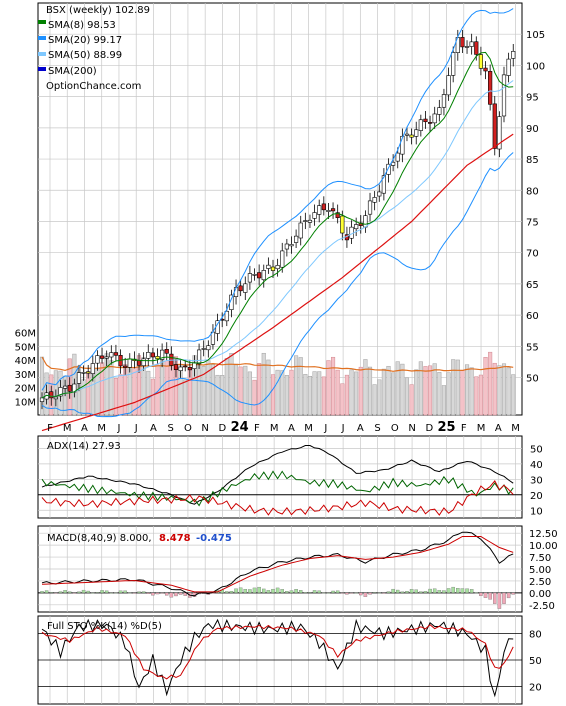  What do you see at coordinates (42, 22) in the screenshot?
I see `legend-swatch-sma8` at bounding box center [42, 22].